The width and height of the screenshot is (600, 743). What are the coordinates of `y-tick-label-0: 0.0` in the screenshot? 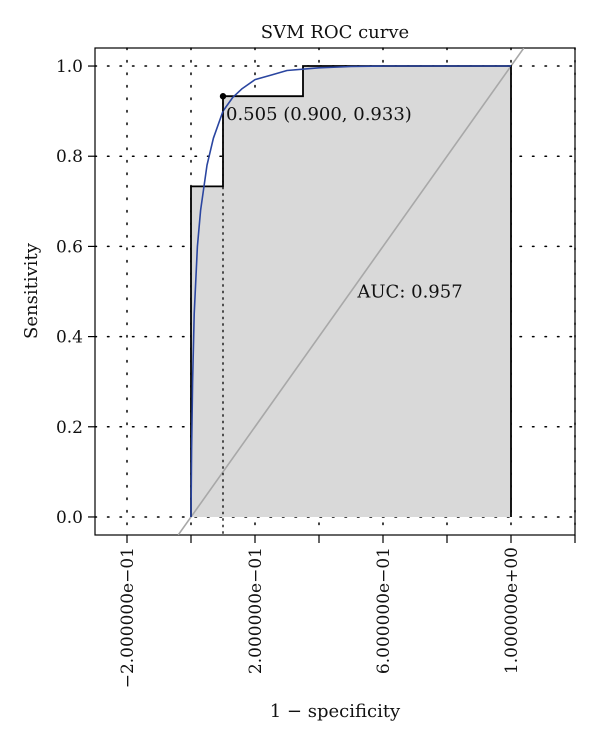 It's located at (69, 518).